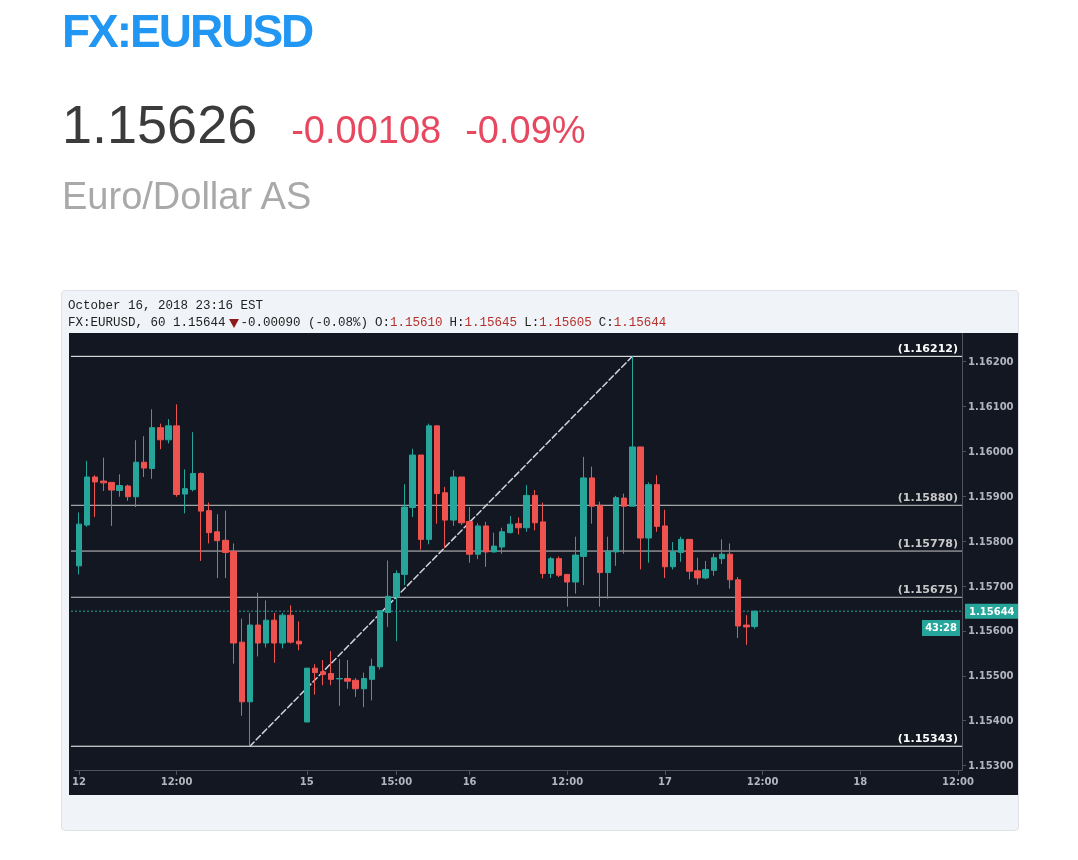 The height and width of the screenshot is (860, 1078). What do you see at coordinates (991, 721) in the screenshot?
I see `y-tick-label: 1.15400` at bounding box center [991, 721].